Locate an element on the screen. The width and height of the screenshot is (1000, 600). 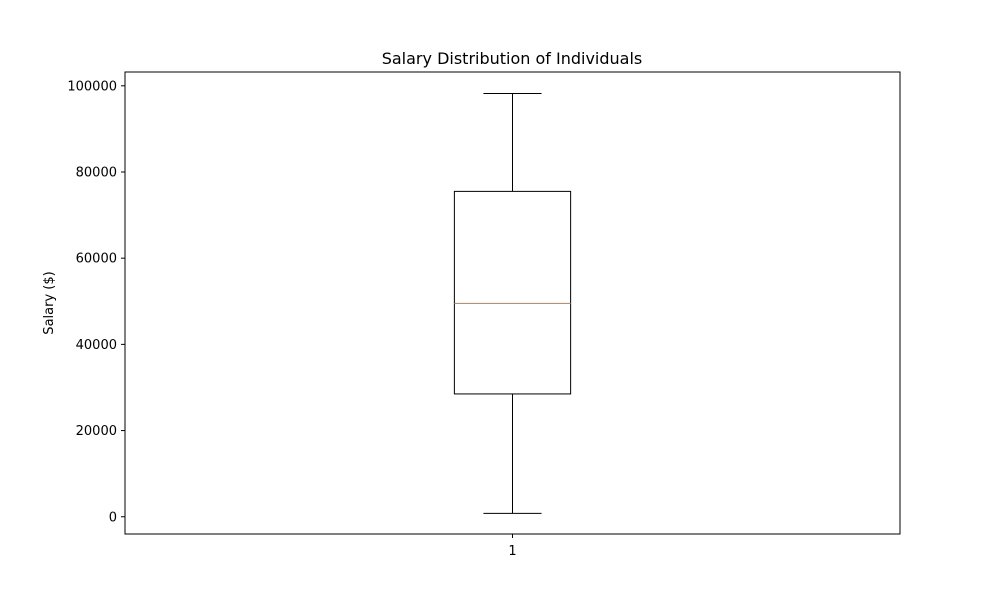
box-plot is located at coordinates (512, 303).